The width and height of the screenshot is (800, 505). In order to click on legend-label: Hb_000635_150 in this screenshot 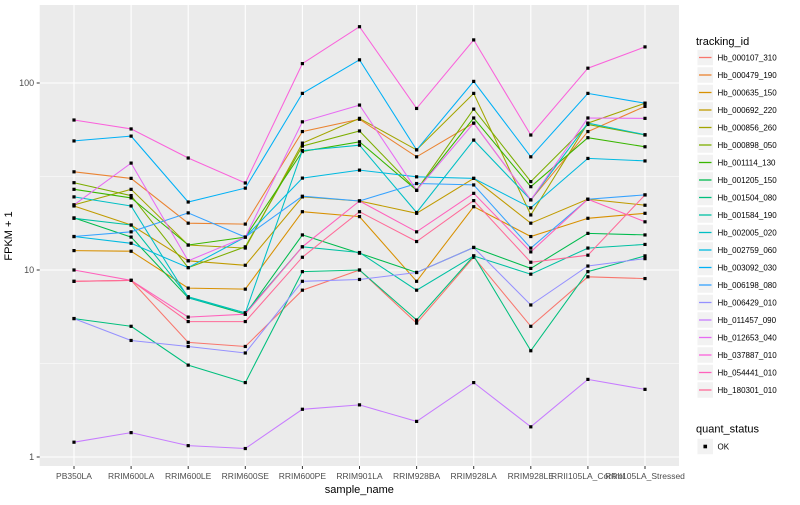, I will do `click(748, 93)`.